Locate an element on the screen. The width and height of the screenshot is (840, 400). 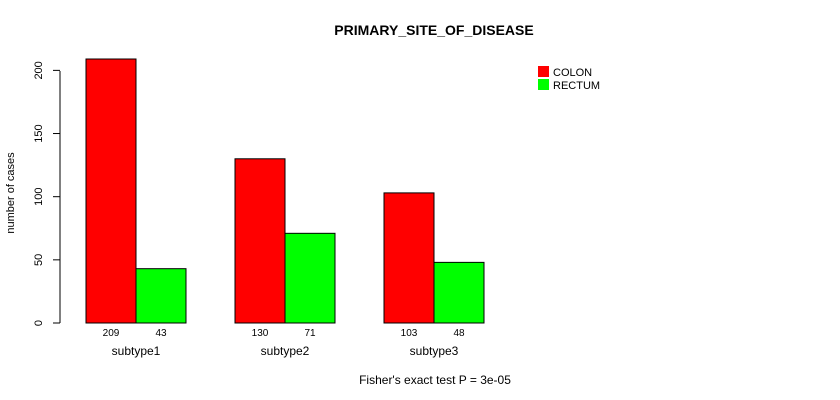
category-label: subtype3 is located at coordinates (434, 351).